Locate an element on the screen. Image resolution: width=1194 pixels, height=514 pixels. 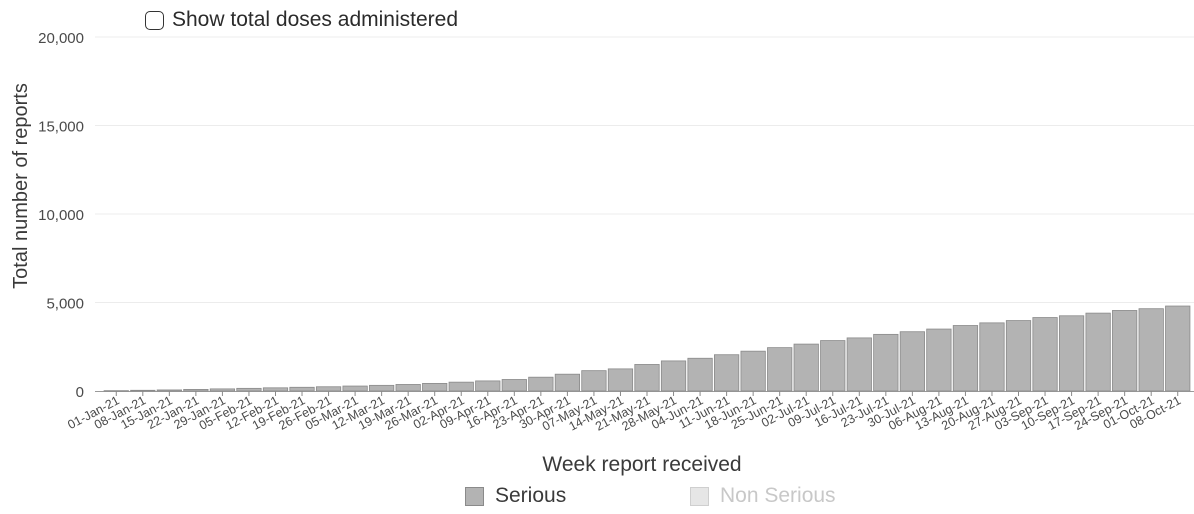
legend-label-non-serious: Non Serious is located at coordinates (778, 495).